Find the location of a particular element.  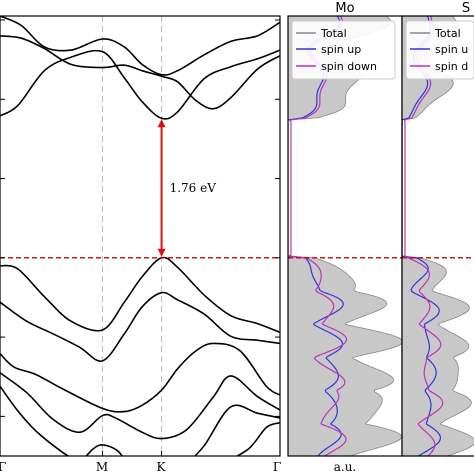

s-spin-up-curve is located at coordinates (422, 236).